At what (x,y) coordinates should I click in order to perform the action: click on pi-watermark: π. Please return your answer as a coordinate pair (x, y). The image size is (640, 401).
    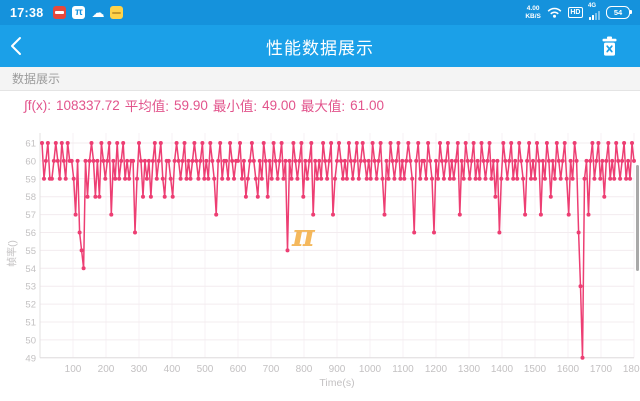
    Looking at the image, I should click on (303, 236).